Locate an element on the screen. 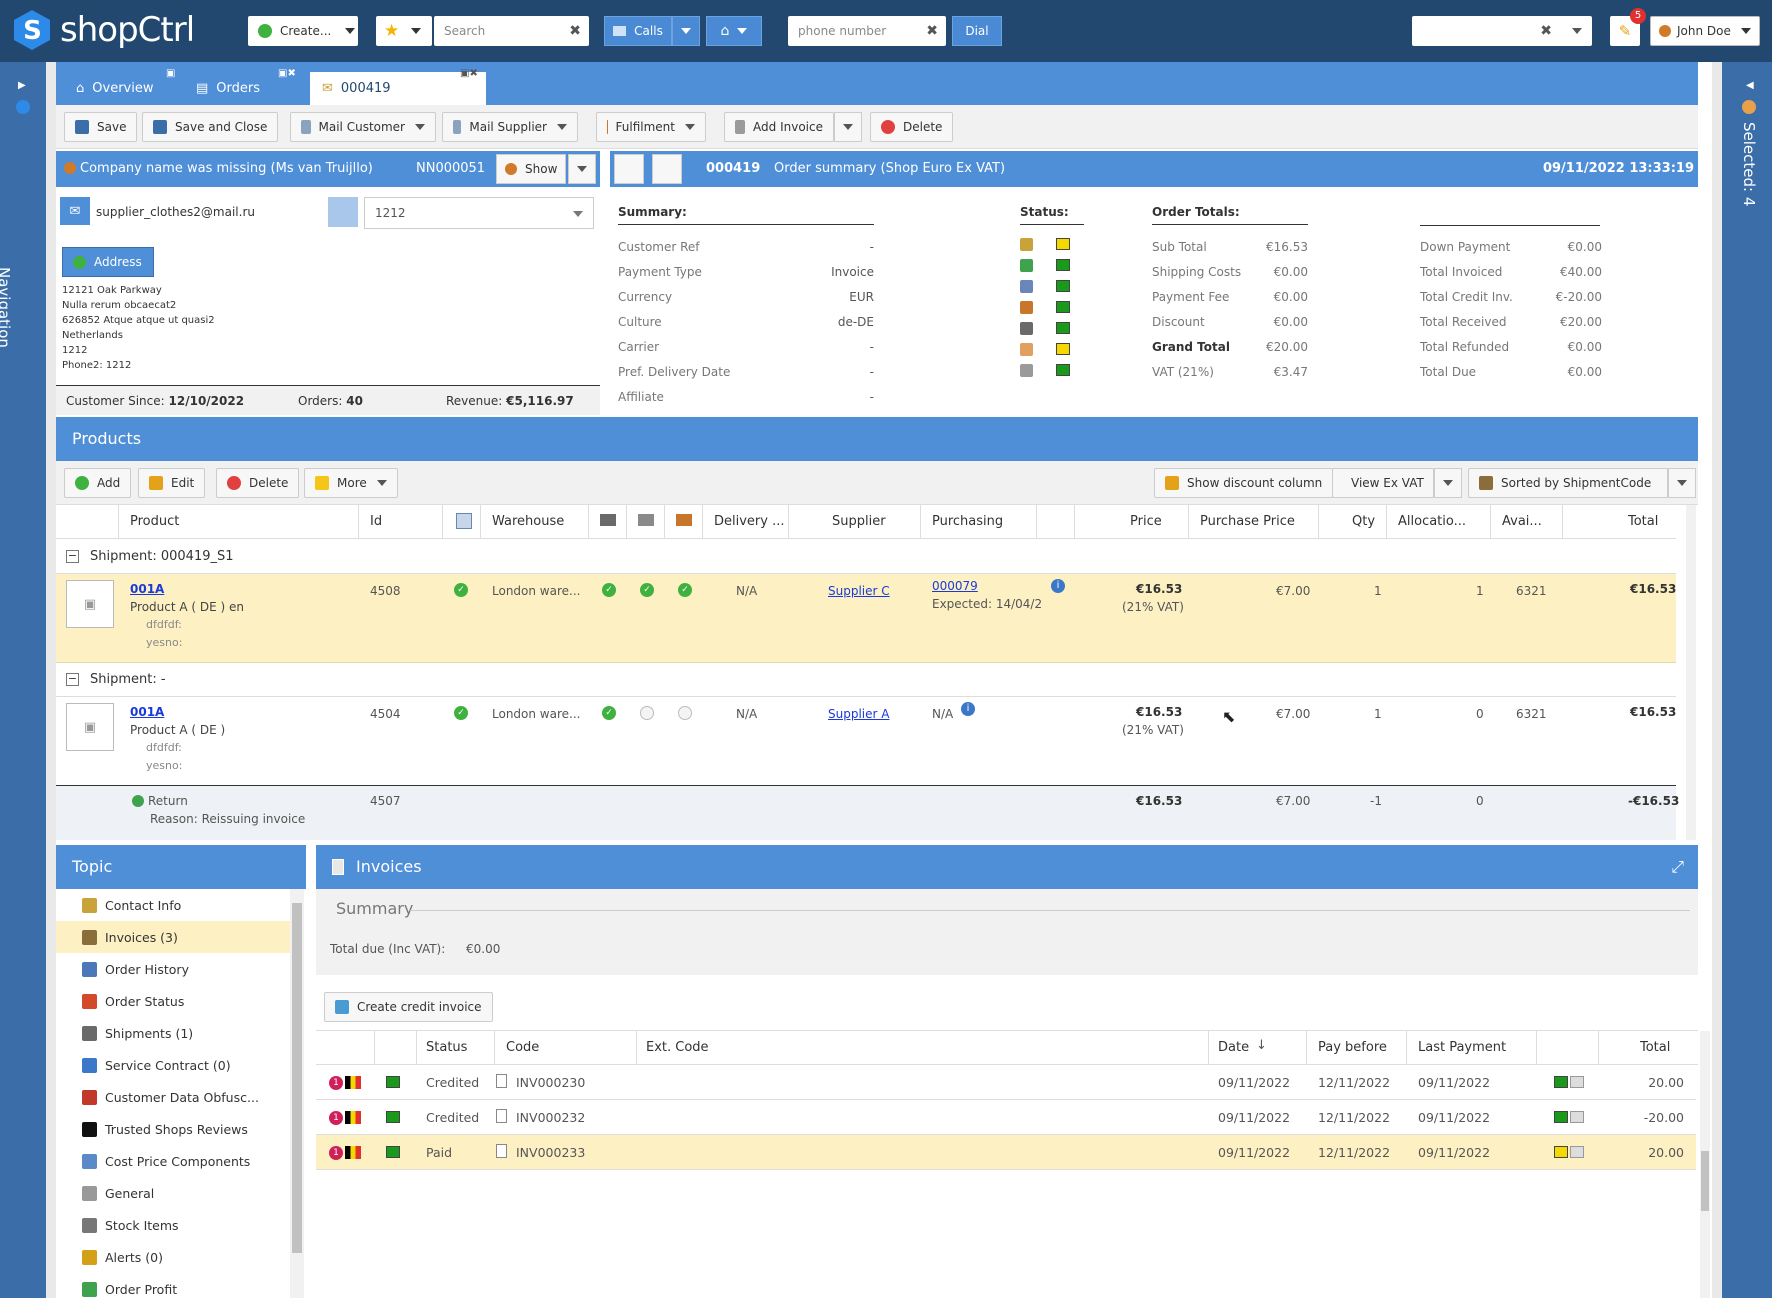 The image size is (1772, 1305). invoice-code: INV000233 is located at coordinates (551, 1152).